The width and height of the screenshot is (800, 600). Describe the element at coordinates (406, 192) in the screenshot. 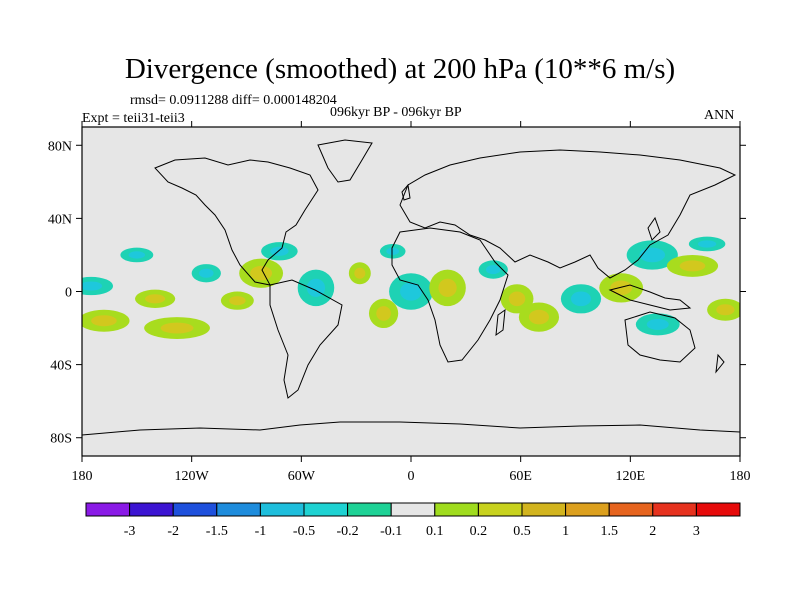

I see `coast-uk` at that location.